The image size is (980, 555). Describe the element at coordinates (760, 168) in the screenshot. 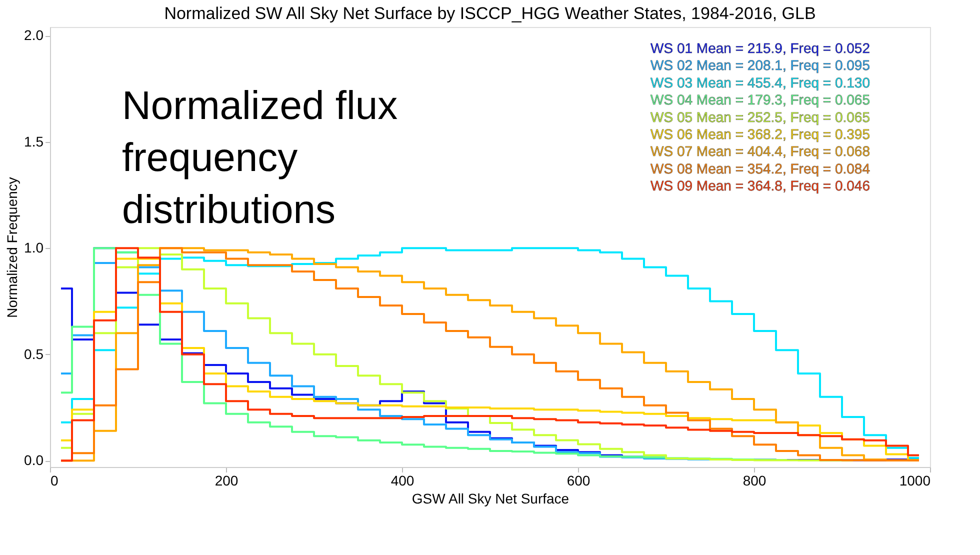

I see `text: WS 08 Mean = 354.2, Freq = 0.084` at that location.